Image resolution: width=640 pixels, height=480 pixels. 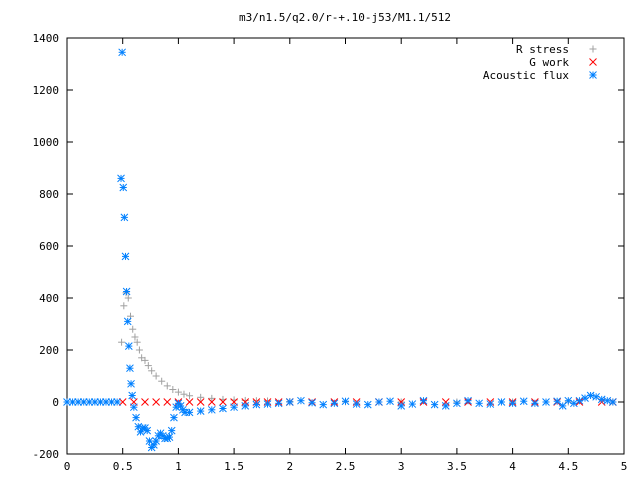 I want to click on x-tick-label: 2, so click(x=289, y=466).